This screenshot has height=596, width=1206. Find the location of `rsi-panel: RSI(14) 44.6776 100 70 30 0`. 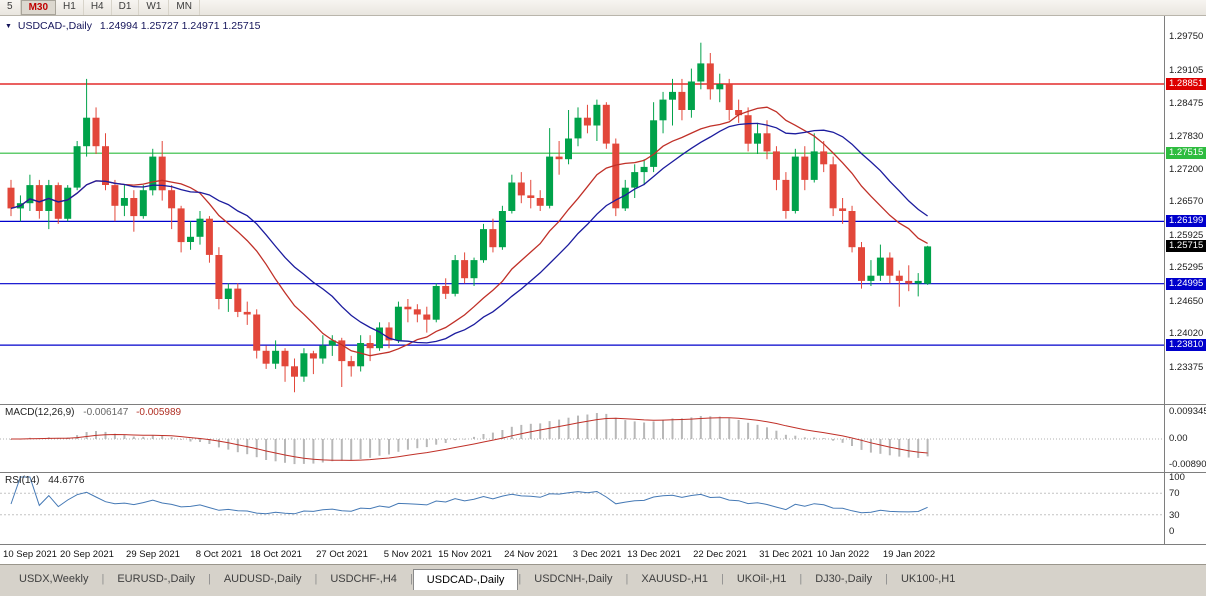

rsi-panel: RSI(14) 44.6776 100 70 30 0 is located at coordinates (603, 508).